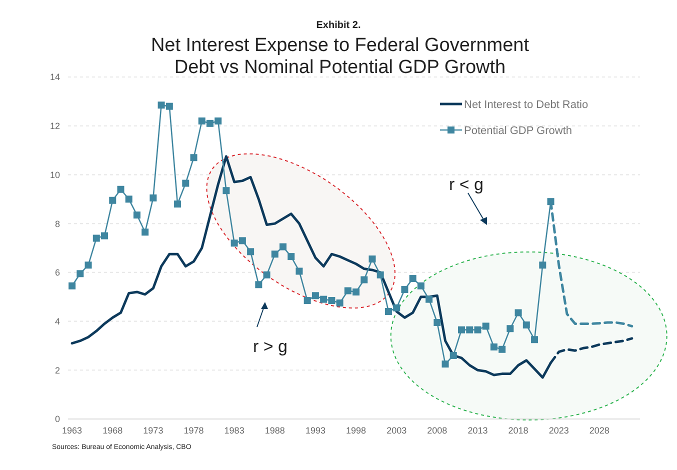  Describe the element at coordinates (57, 273) in the screenshot. I see `y-tick-label: 6` at that location.